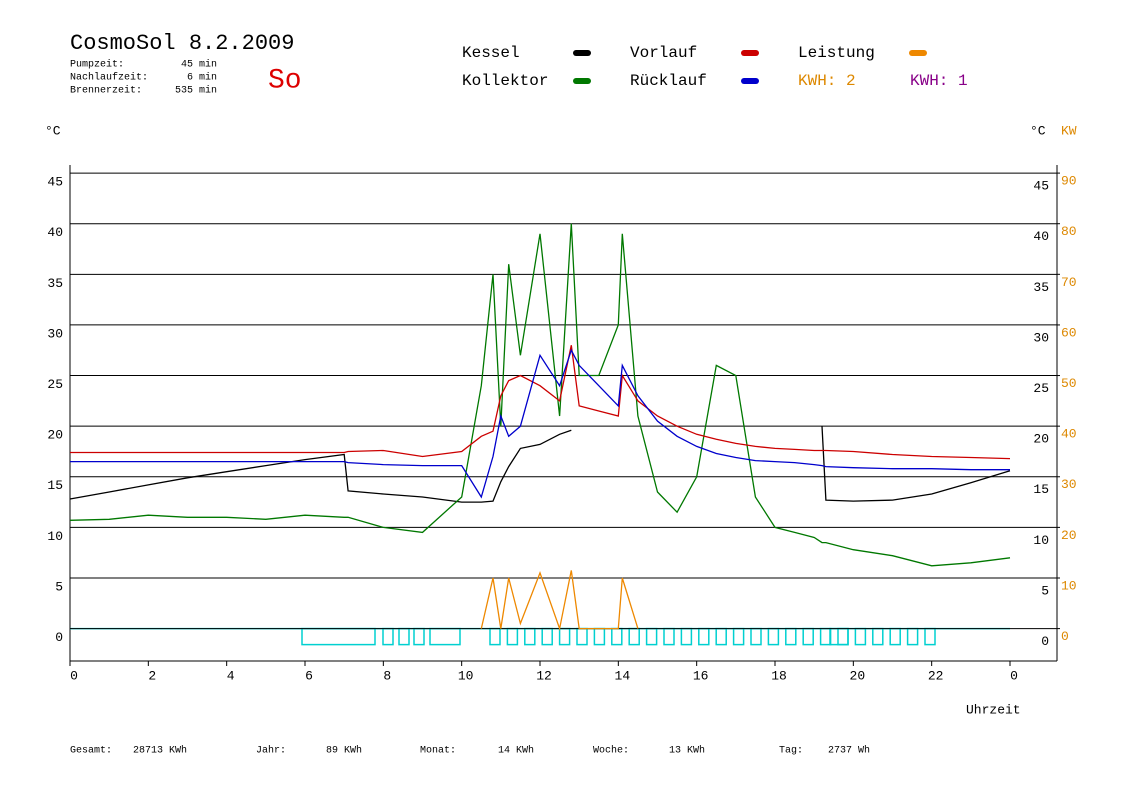  I want to click on x-tick-label: 12, so click(544, 675).